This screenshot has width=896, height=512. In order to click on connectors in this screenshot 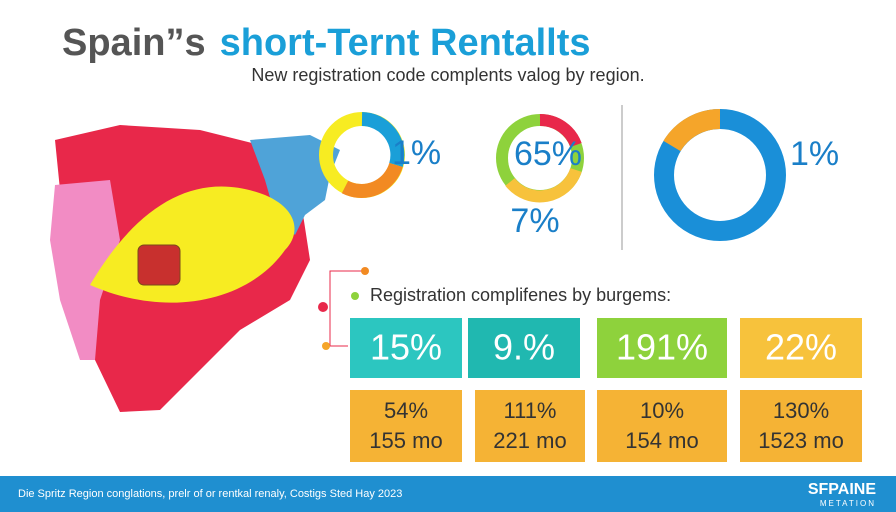, I will do `click(343, 308)`.